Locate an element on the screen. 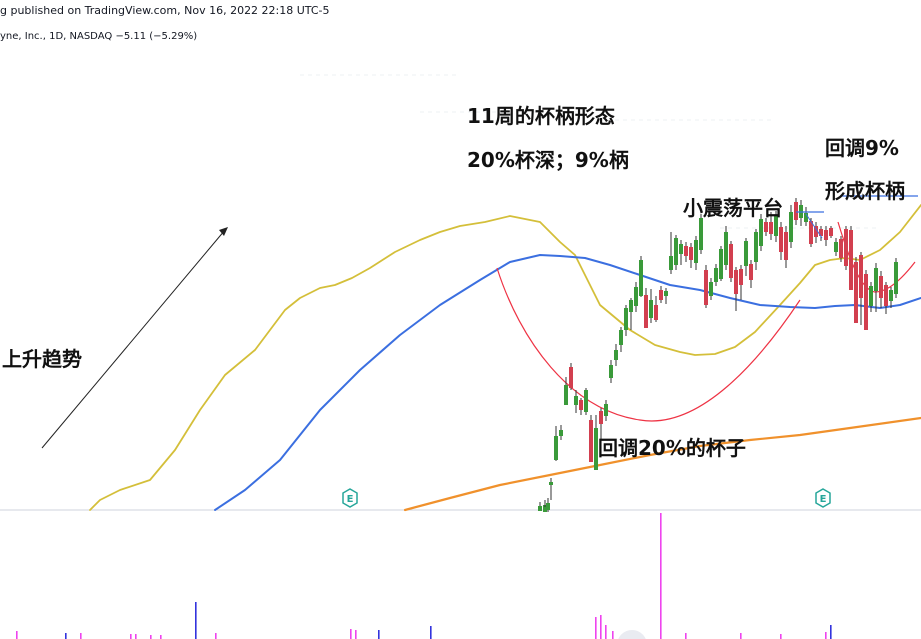 The height and width of the screenshot is (639, 921). annotation-pattern-title: 11周的杯柄形态 is located at coordinates (541, 116).